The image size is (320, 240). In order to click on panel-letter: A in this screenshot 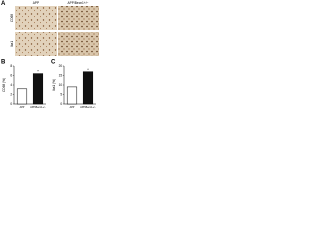, I will do `click(3, 4)`.